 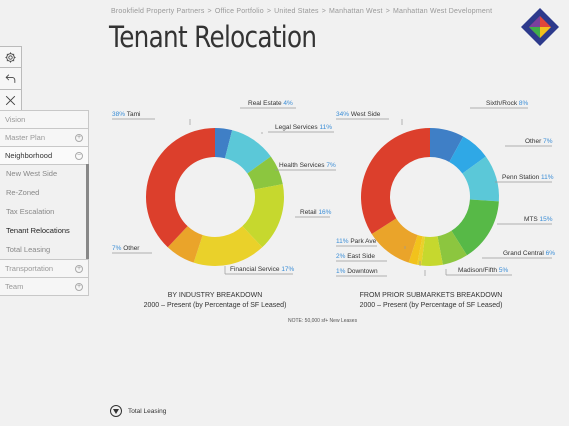 I want to click on slice-name: Health Services, so click(x=302, y=165).